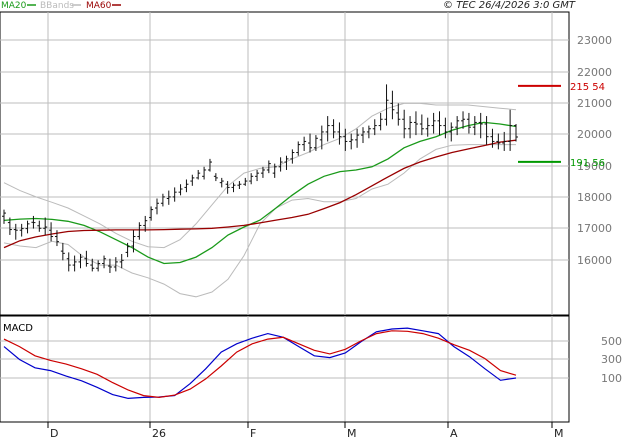 Image resolution: width=627 pixels, height=440 pixels. Describe the element at coordinates (99, 6) in the screenshot. I see `legend-ma60-label: MA60` at that location.